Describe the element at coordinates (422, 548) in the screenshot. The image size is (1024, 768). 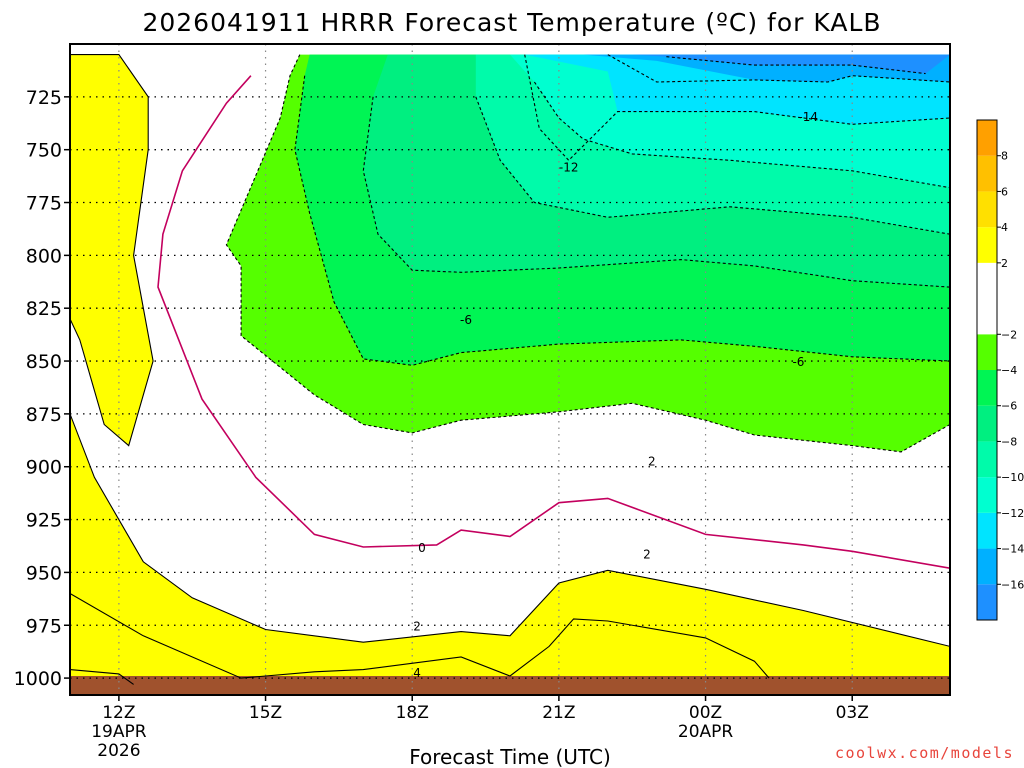
I see `contour-label-zero-line: 0` at that location.